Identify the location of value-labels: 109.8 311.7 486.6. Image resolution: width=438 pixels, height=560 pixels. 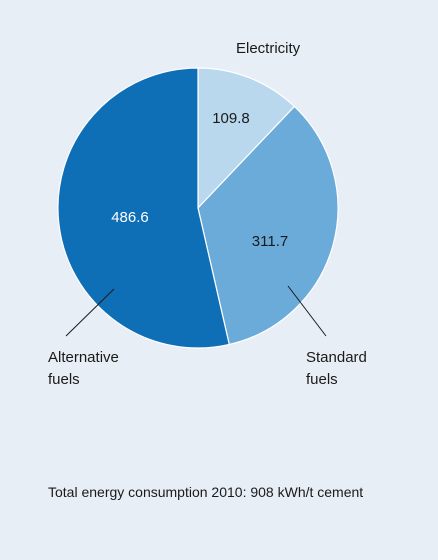
(199, 180).